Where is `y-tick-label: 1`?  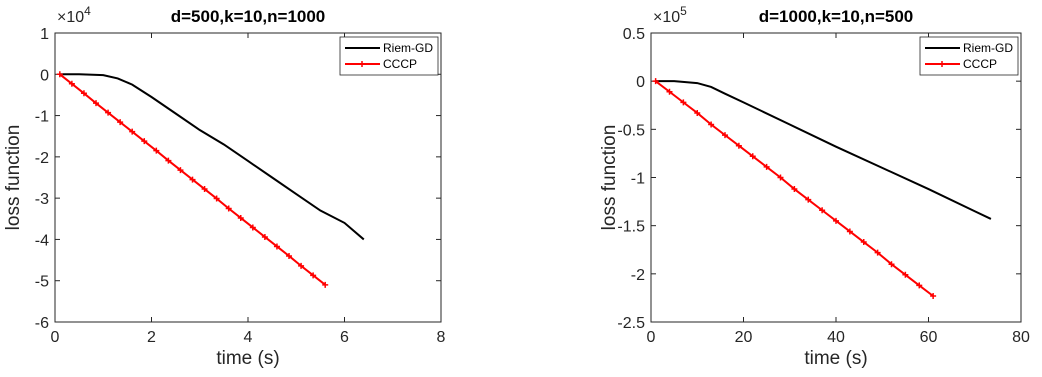 y-tick-label: 1 is located at coordinates (44, 34).